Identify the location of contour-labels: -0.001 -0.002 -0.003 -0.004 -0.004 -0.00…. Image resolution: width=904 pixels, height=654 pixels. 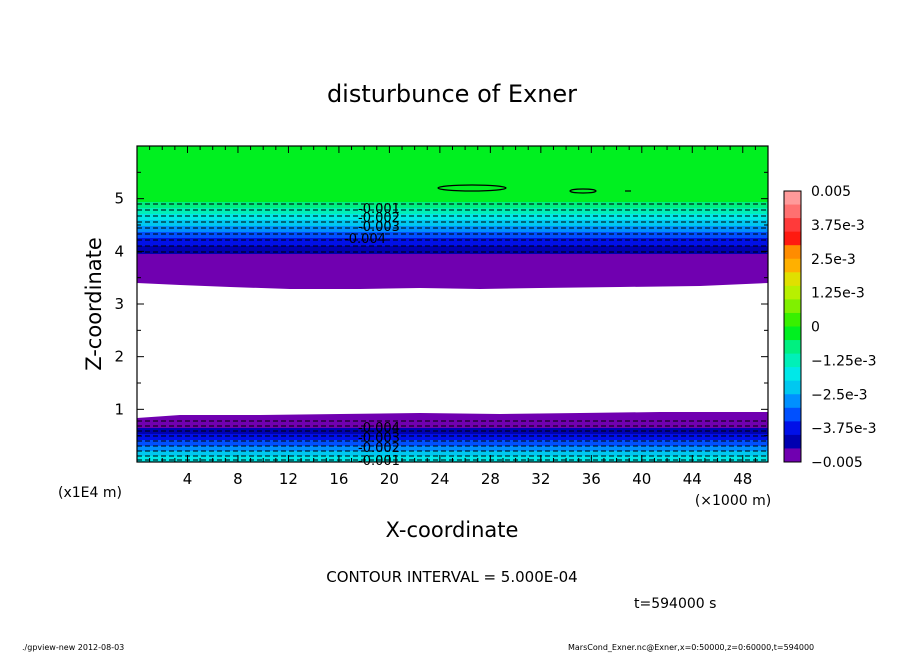
(372, 335).